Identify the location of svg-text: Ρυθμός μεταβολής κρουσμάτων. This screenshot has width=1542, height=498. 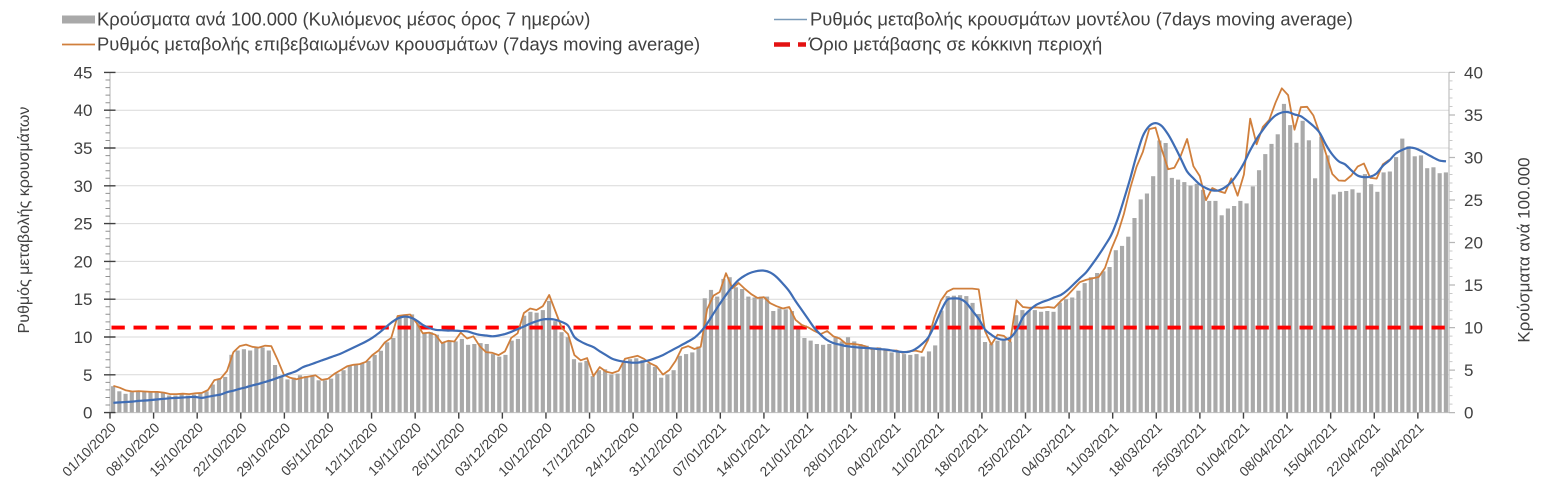
(24, 220).